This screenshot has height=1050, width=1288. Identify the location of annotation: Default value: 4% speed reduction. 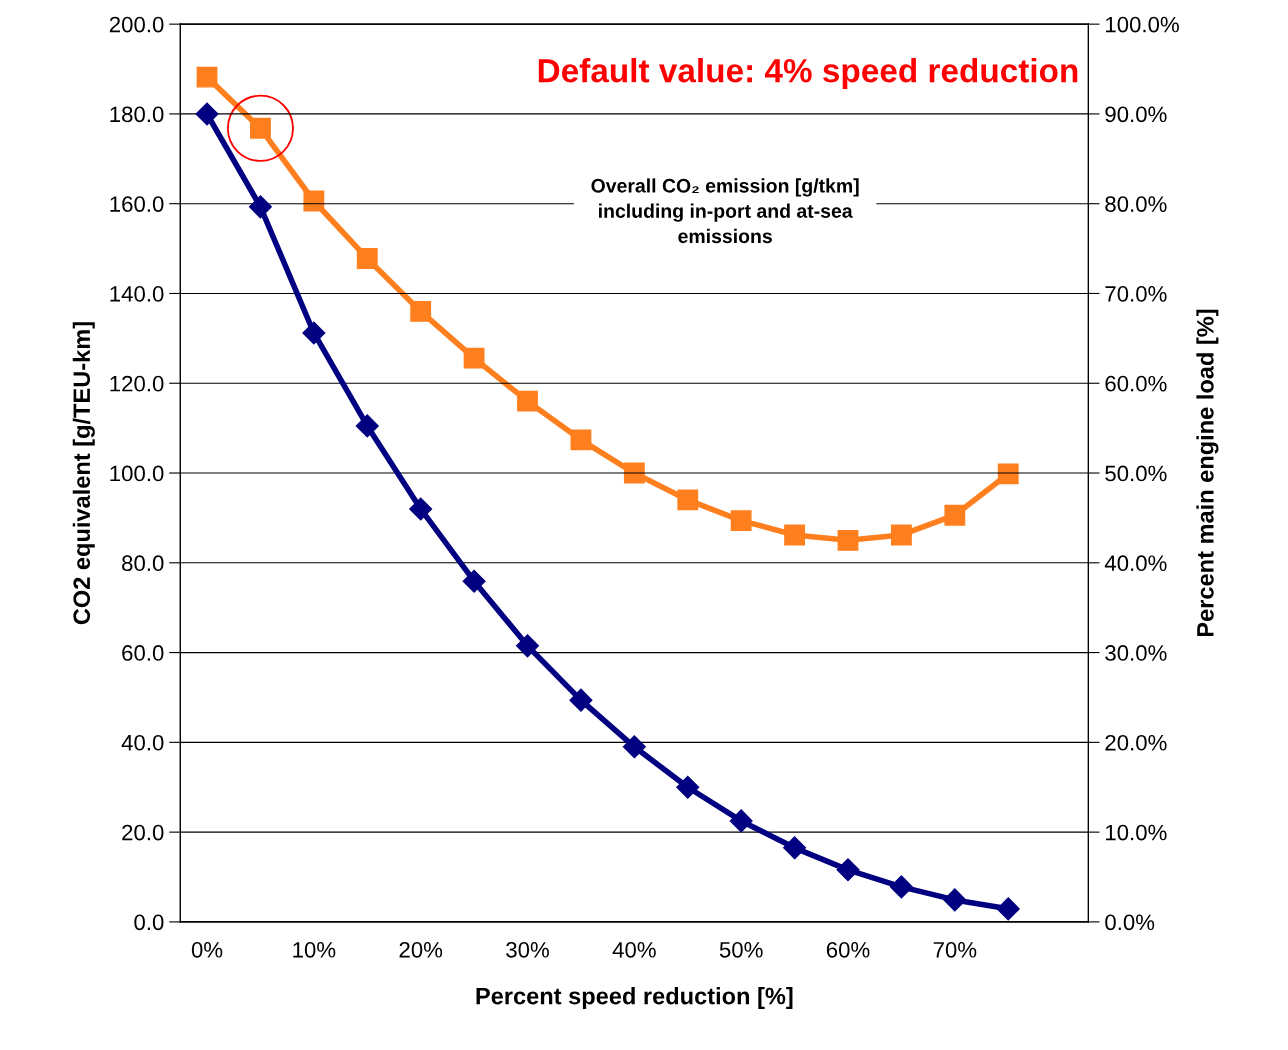
(808, 73).